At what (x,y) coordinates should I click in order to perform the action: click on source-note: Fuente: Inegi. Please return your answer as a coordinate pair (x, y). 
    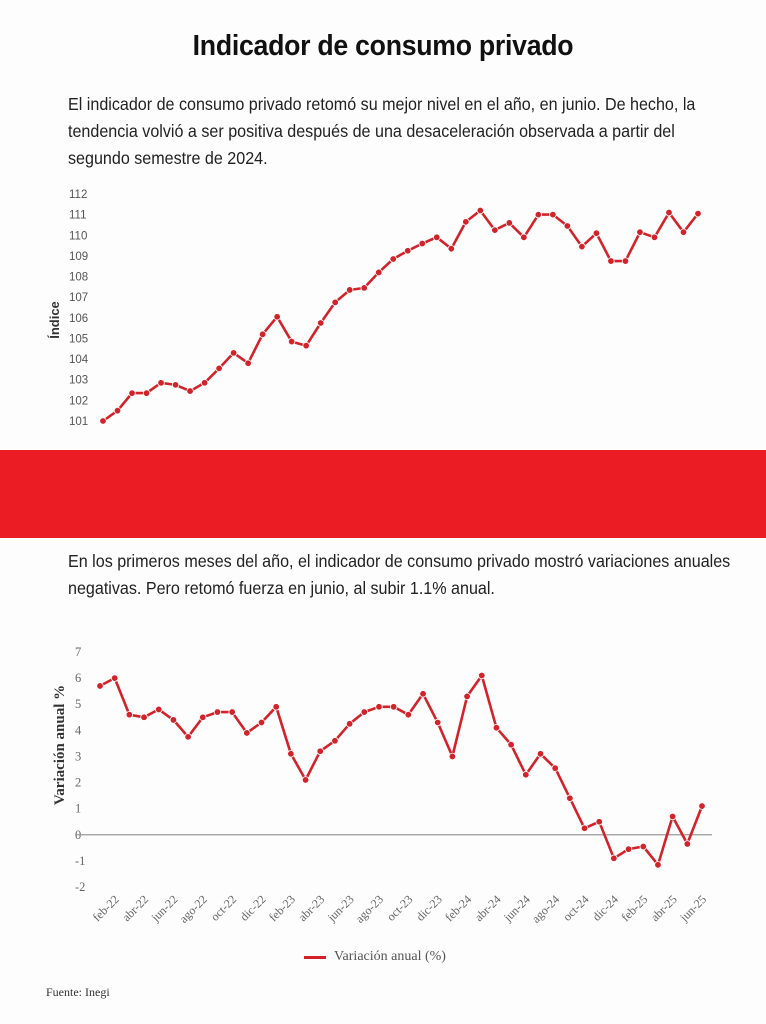
    Looking at the image, I should click on (78, 992).